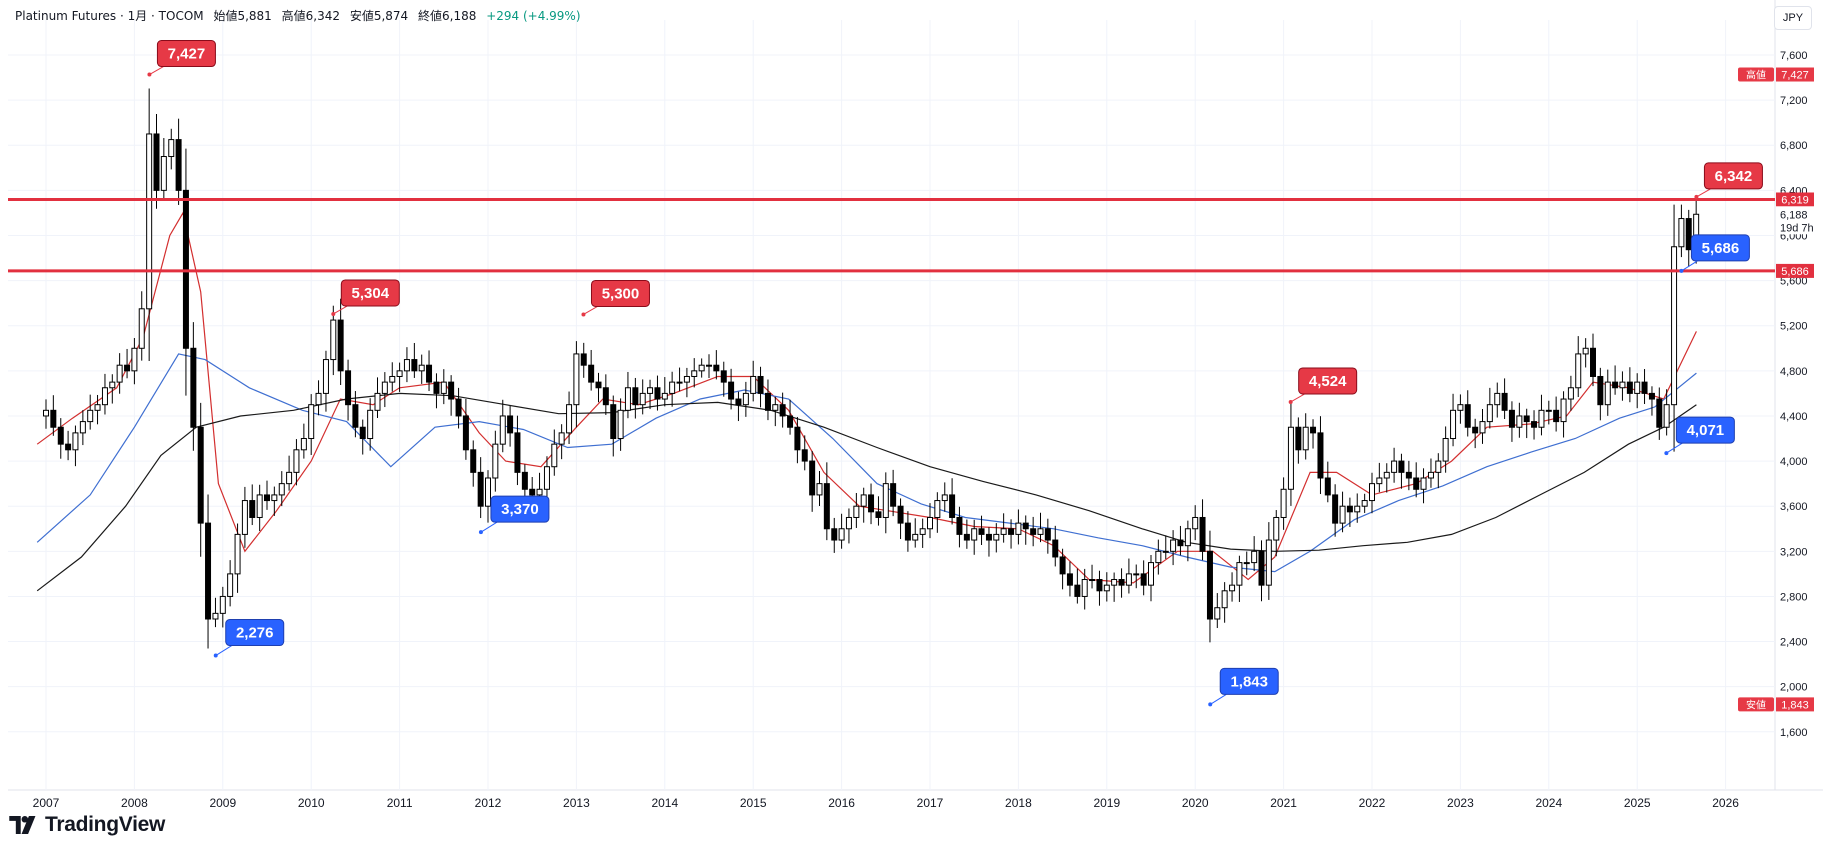 This screenshot has height=847, width=1823. I want to click on year-tick-label: 2008, so click(134, 803).